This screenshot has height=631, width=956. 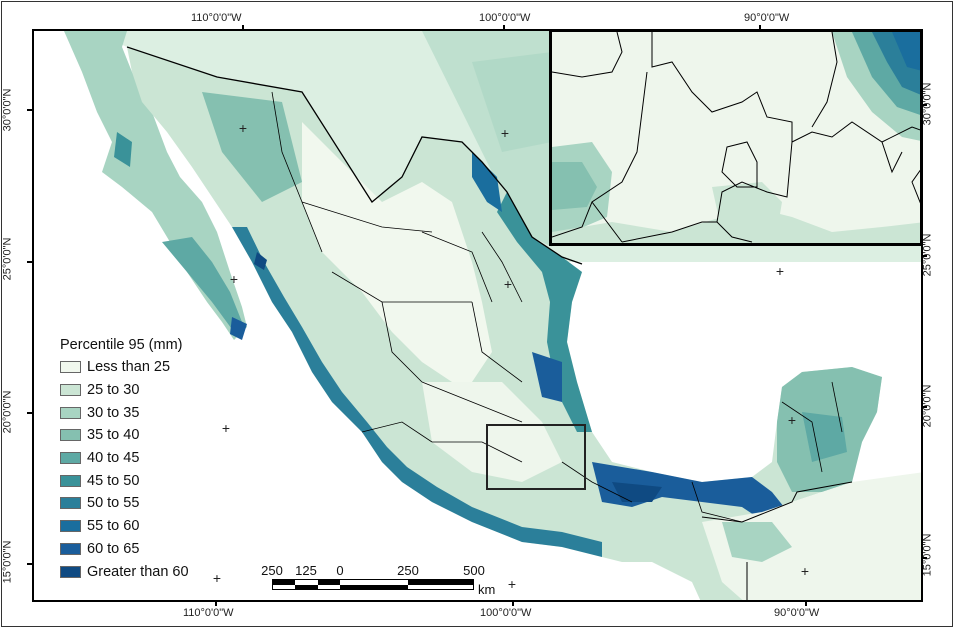 What do you see at coordinates (138, 571) in the screenshot?
I see `legend-label: Greater than 60` at bounding box center [138, 571].